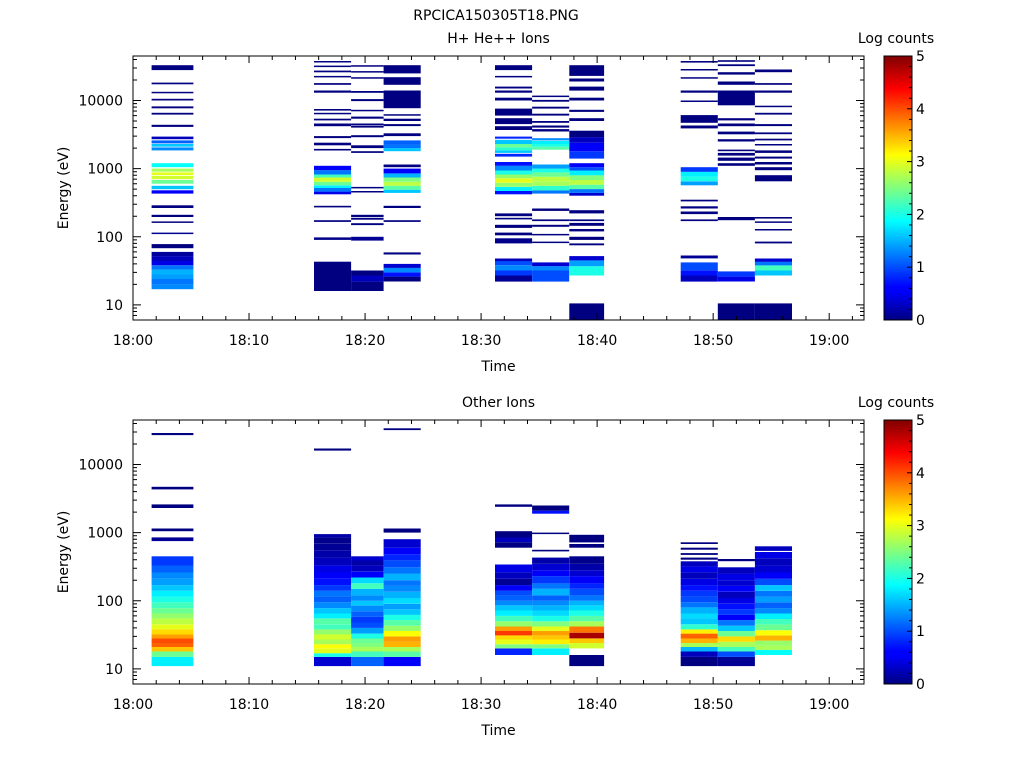  I want to click on colorbar-label: Log counts, so click(896, 403).